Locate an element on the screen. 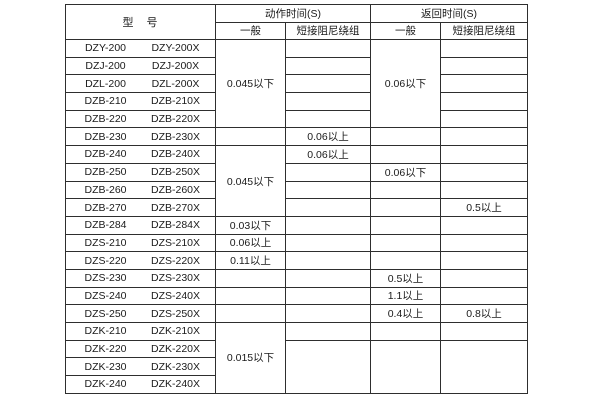 The width and height of the screenshot is (600, 400). model-cell: DZS-220 DZS-220X is located at coordinates (140, 260).